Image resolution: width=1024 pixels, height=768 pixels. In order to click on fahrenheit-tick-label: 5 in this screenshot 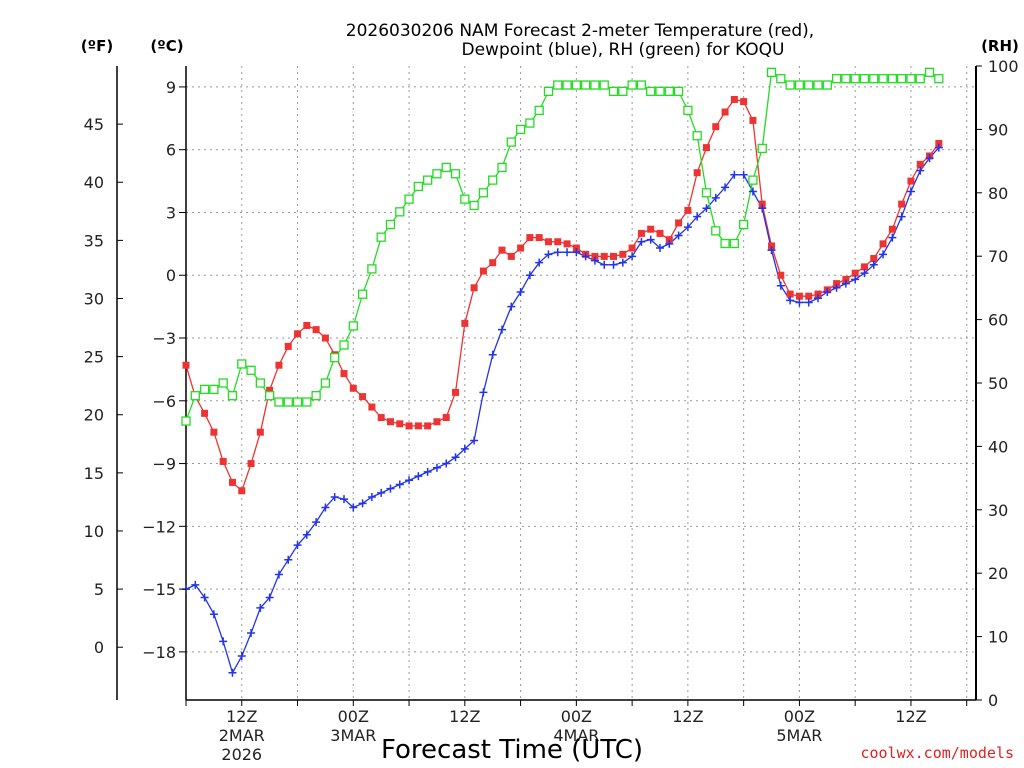, I will do `click(99, 589)`.